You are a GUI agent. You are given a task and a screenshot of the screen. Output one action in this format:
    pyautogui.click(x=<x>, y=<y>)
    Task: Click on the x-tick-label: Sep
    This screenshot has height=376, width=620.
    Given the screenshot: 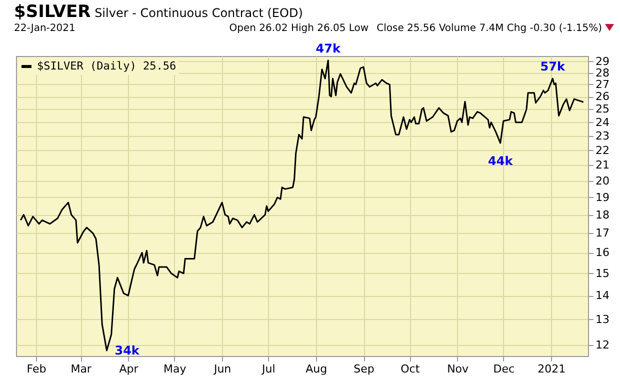 What is the action you would take?
    pyautogui.click(x=364, y=369)
    